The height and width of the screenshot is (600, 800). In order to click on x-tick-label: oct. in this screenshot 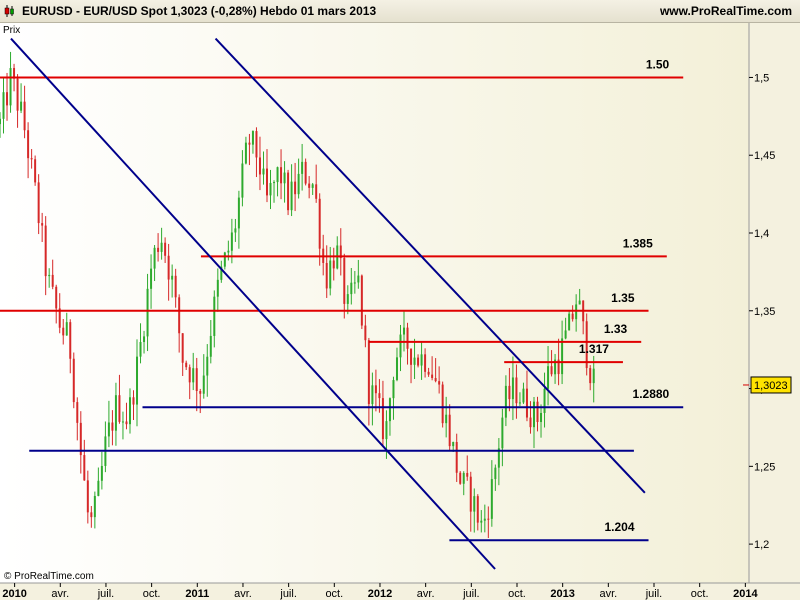, I will do `click(700, 594)`.